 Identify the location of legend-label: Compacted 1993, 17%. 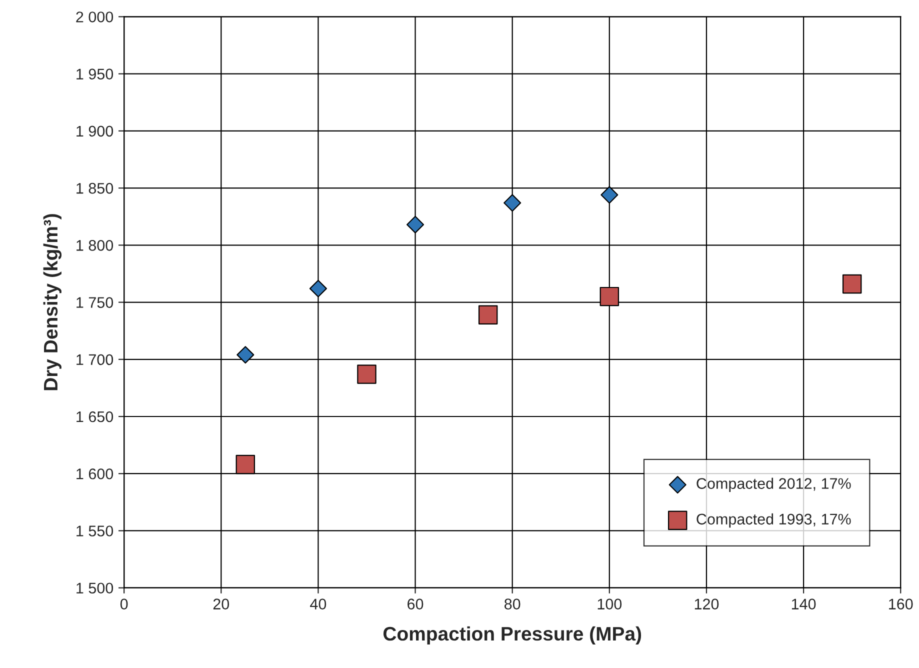
(773, 520).